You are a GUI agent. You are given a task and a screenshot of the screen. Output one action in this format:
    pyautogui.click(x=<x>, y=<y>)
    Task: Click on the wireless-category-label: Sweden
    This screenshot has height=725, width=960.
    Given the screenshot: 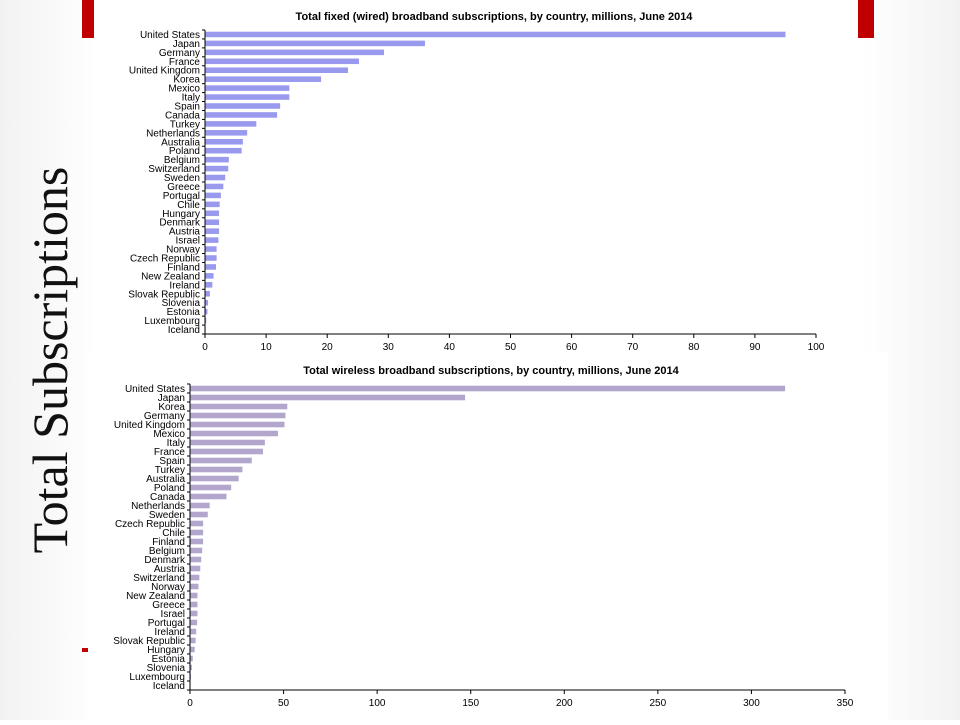 What is the action you would take?
    pyautogui.click(x=167, y=515)
    